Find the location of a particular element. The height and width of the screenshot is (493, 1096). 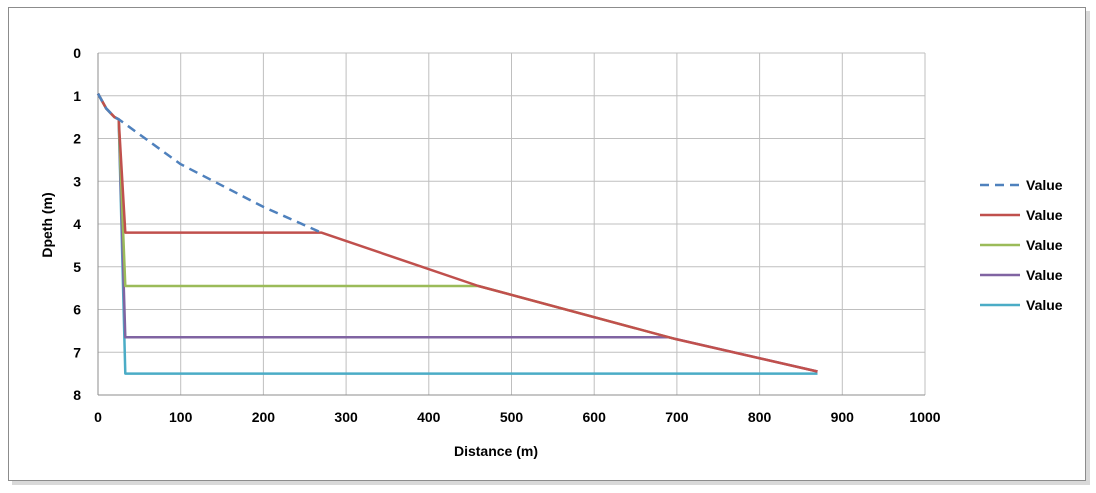

x-tick-label: 400 is located at coordinates (429, 417).